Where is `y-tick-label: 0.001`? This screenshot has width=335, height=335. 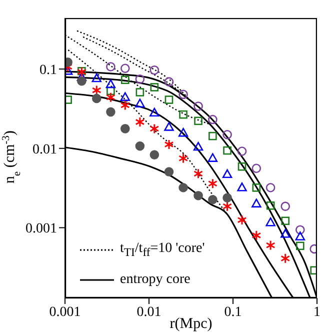 y-tick-label: 0.001 is located at coordinates (41, 229).